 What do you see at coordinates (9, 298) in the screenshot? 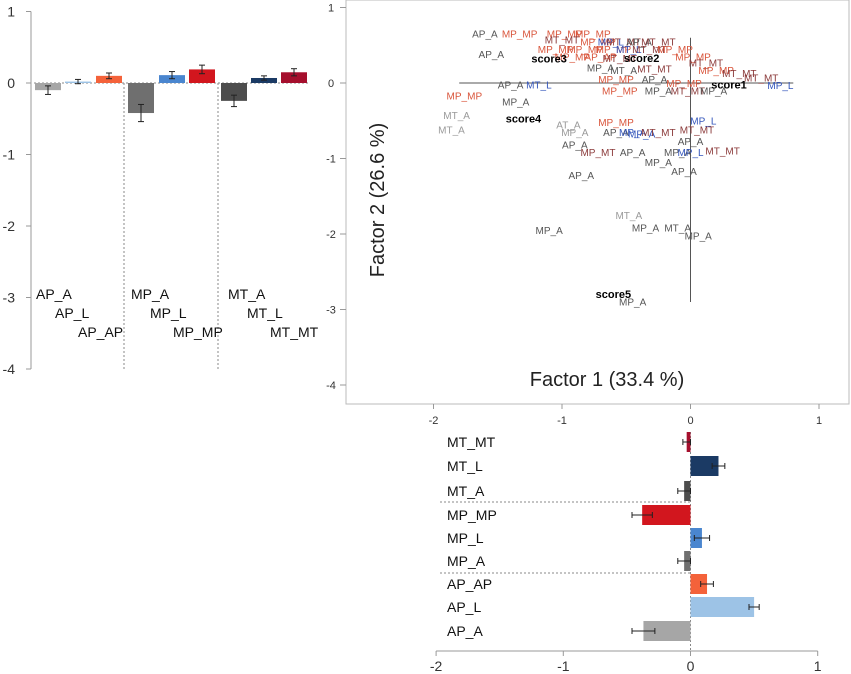
I see `tl-y-tick-label: -3` at bounding box center [9, 298].